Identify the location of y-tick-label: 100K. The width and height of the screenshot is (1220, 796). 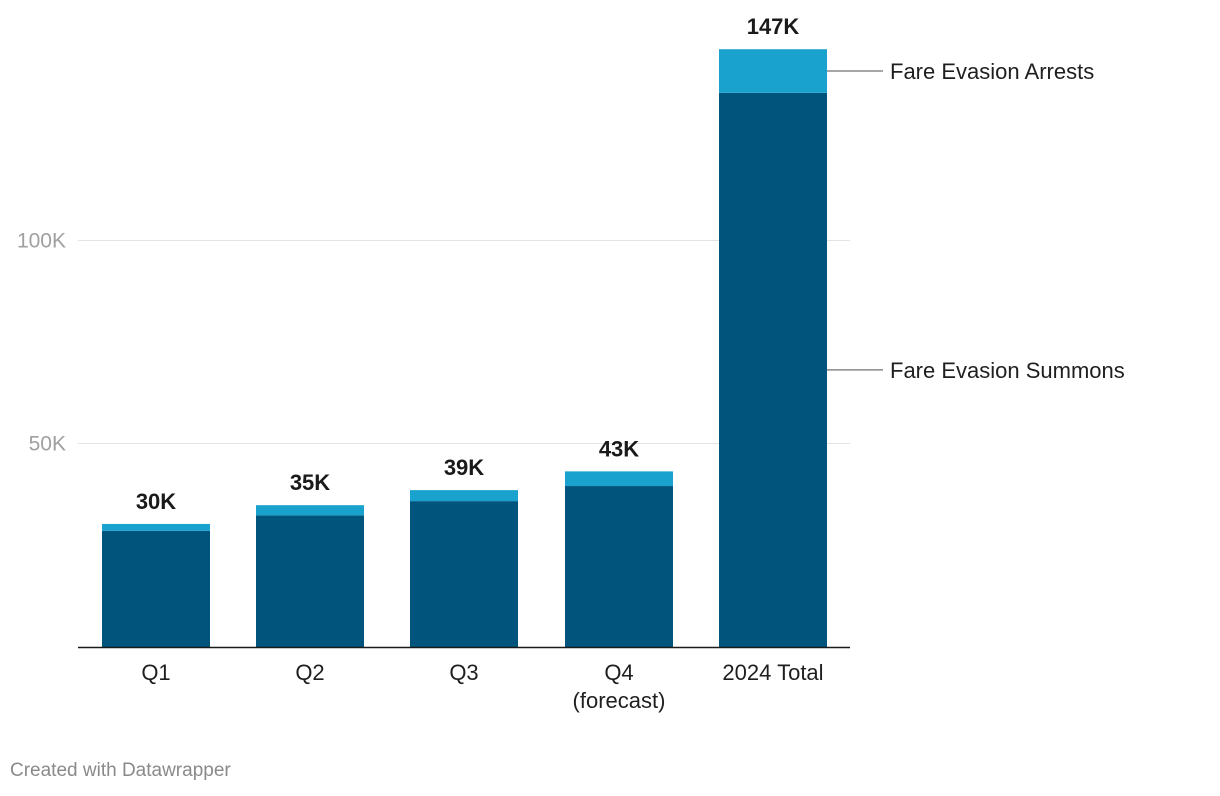
(41, 241).